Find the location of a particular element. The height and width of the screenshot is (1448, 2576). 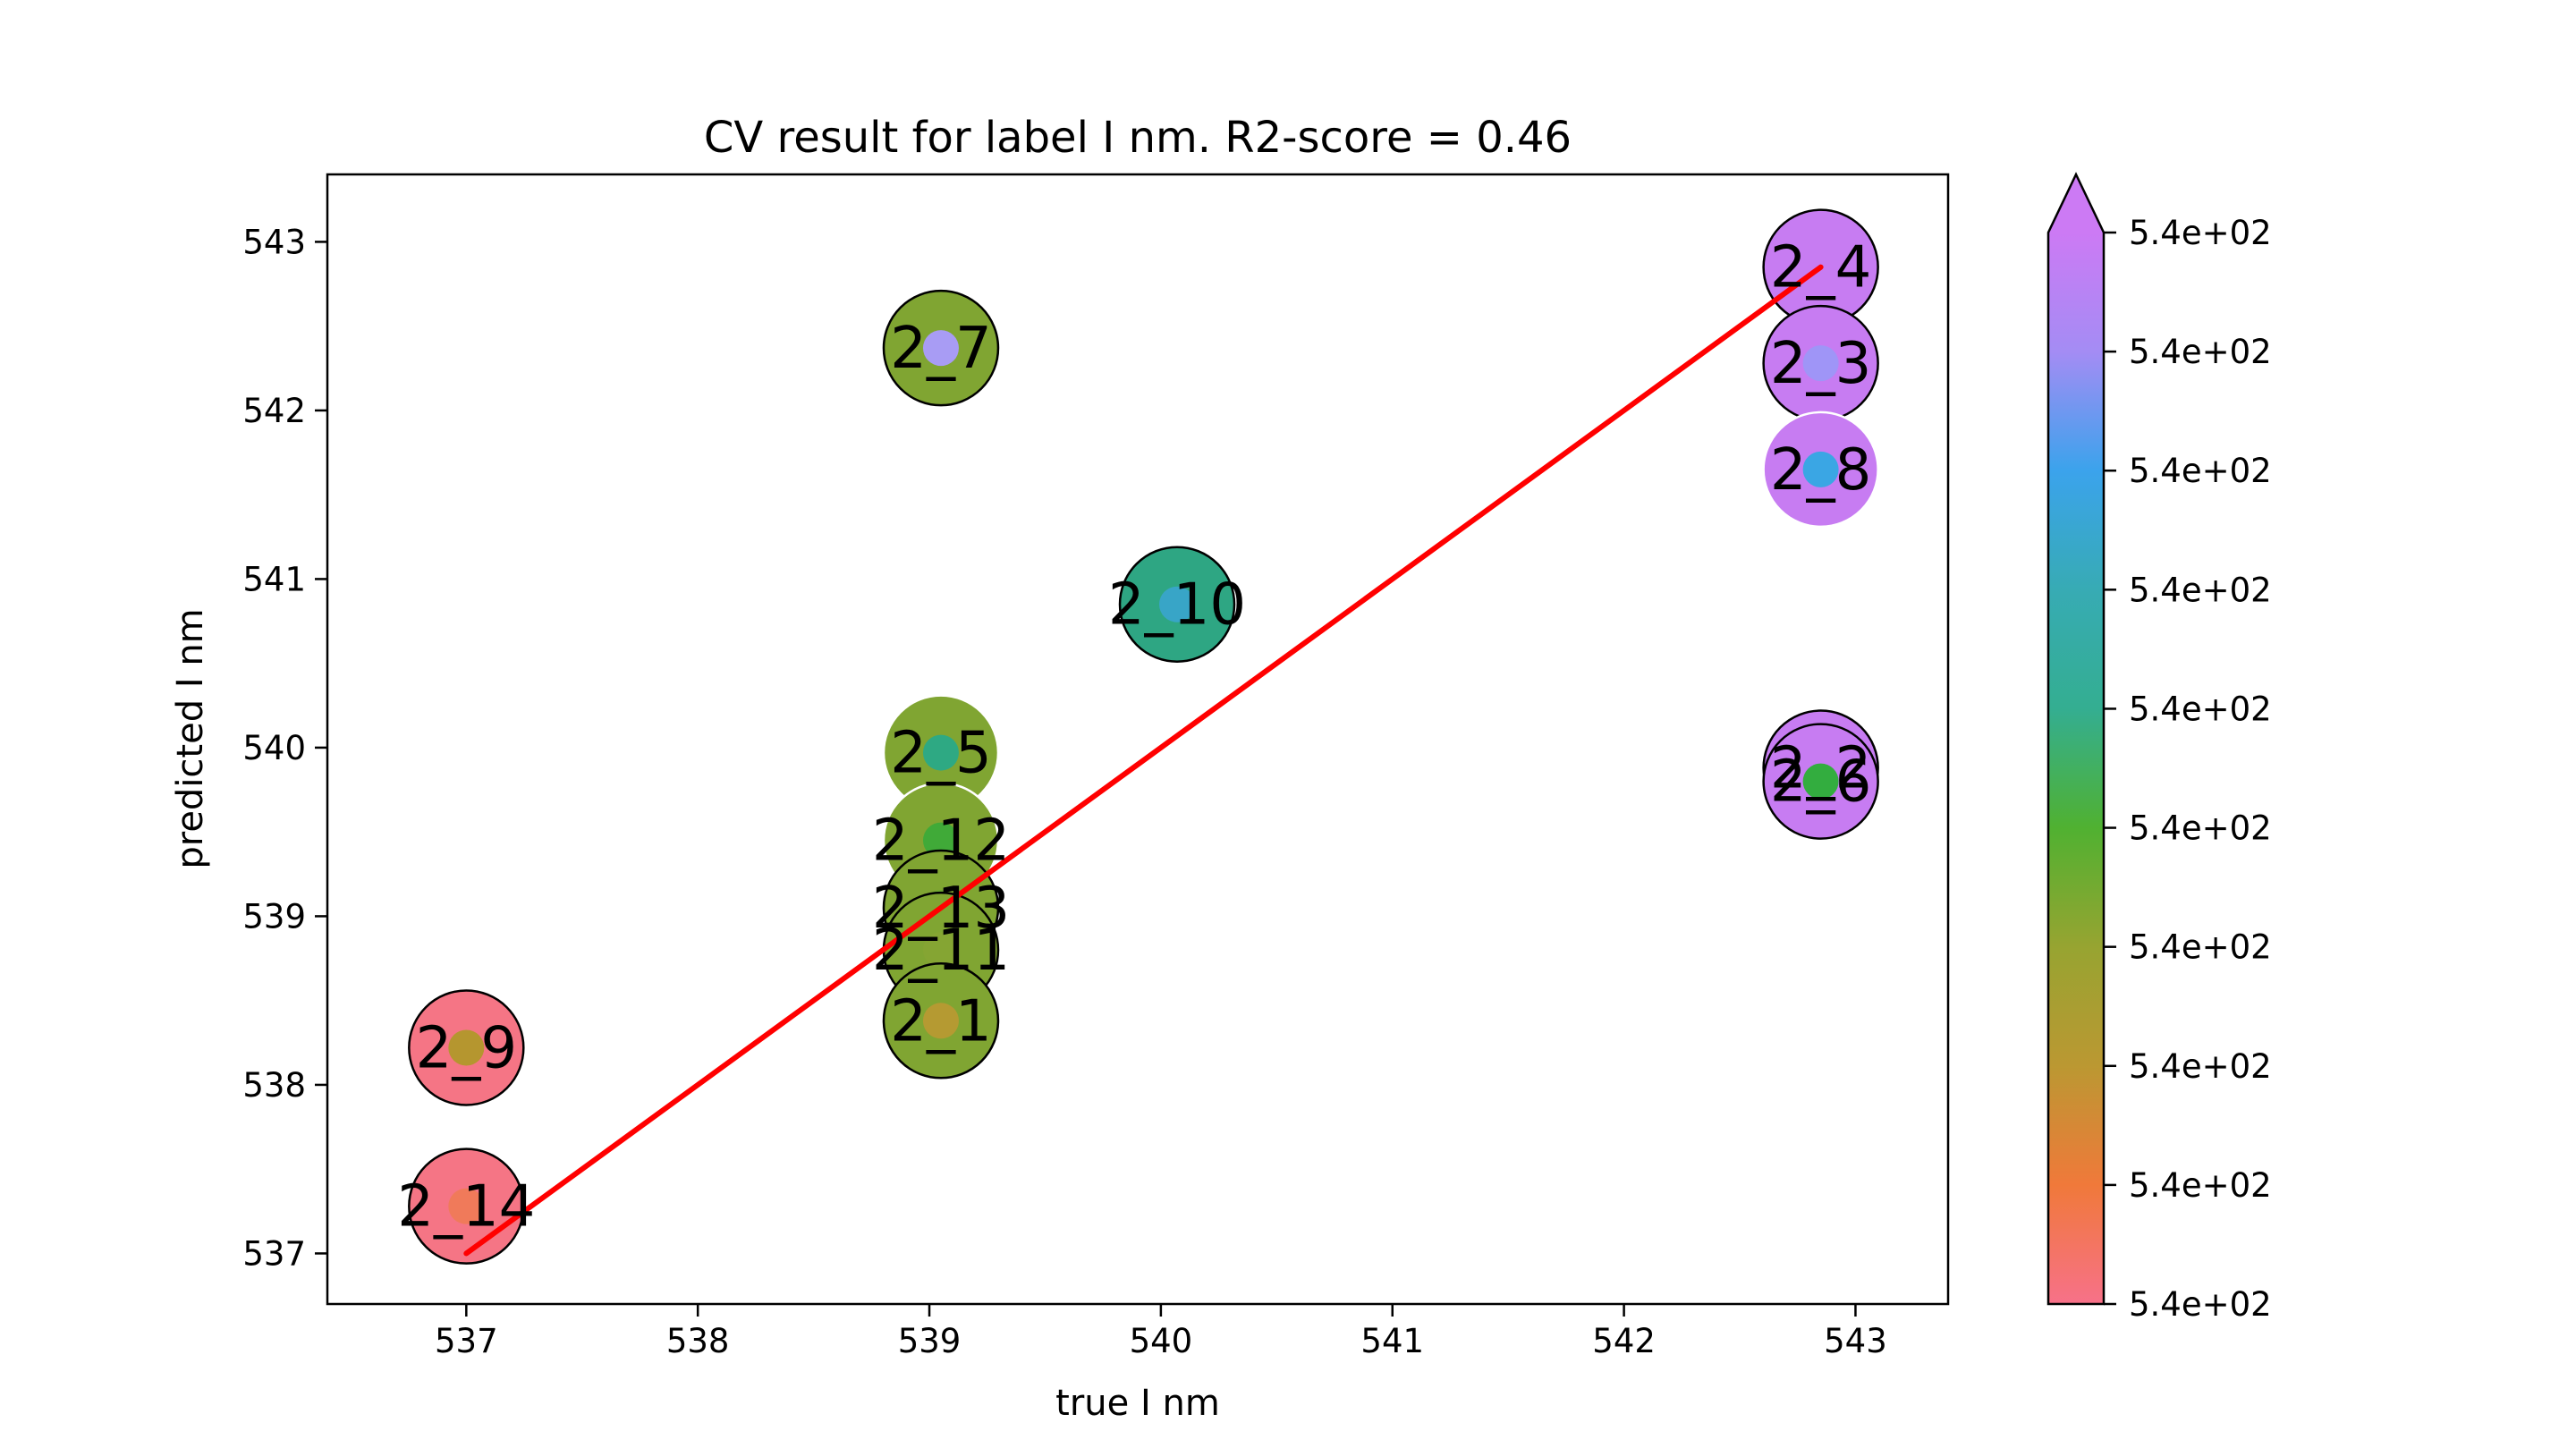

colorbar-extend-arrow is located at coordinates (2076, 203).